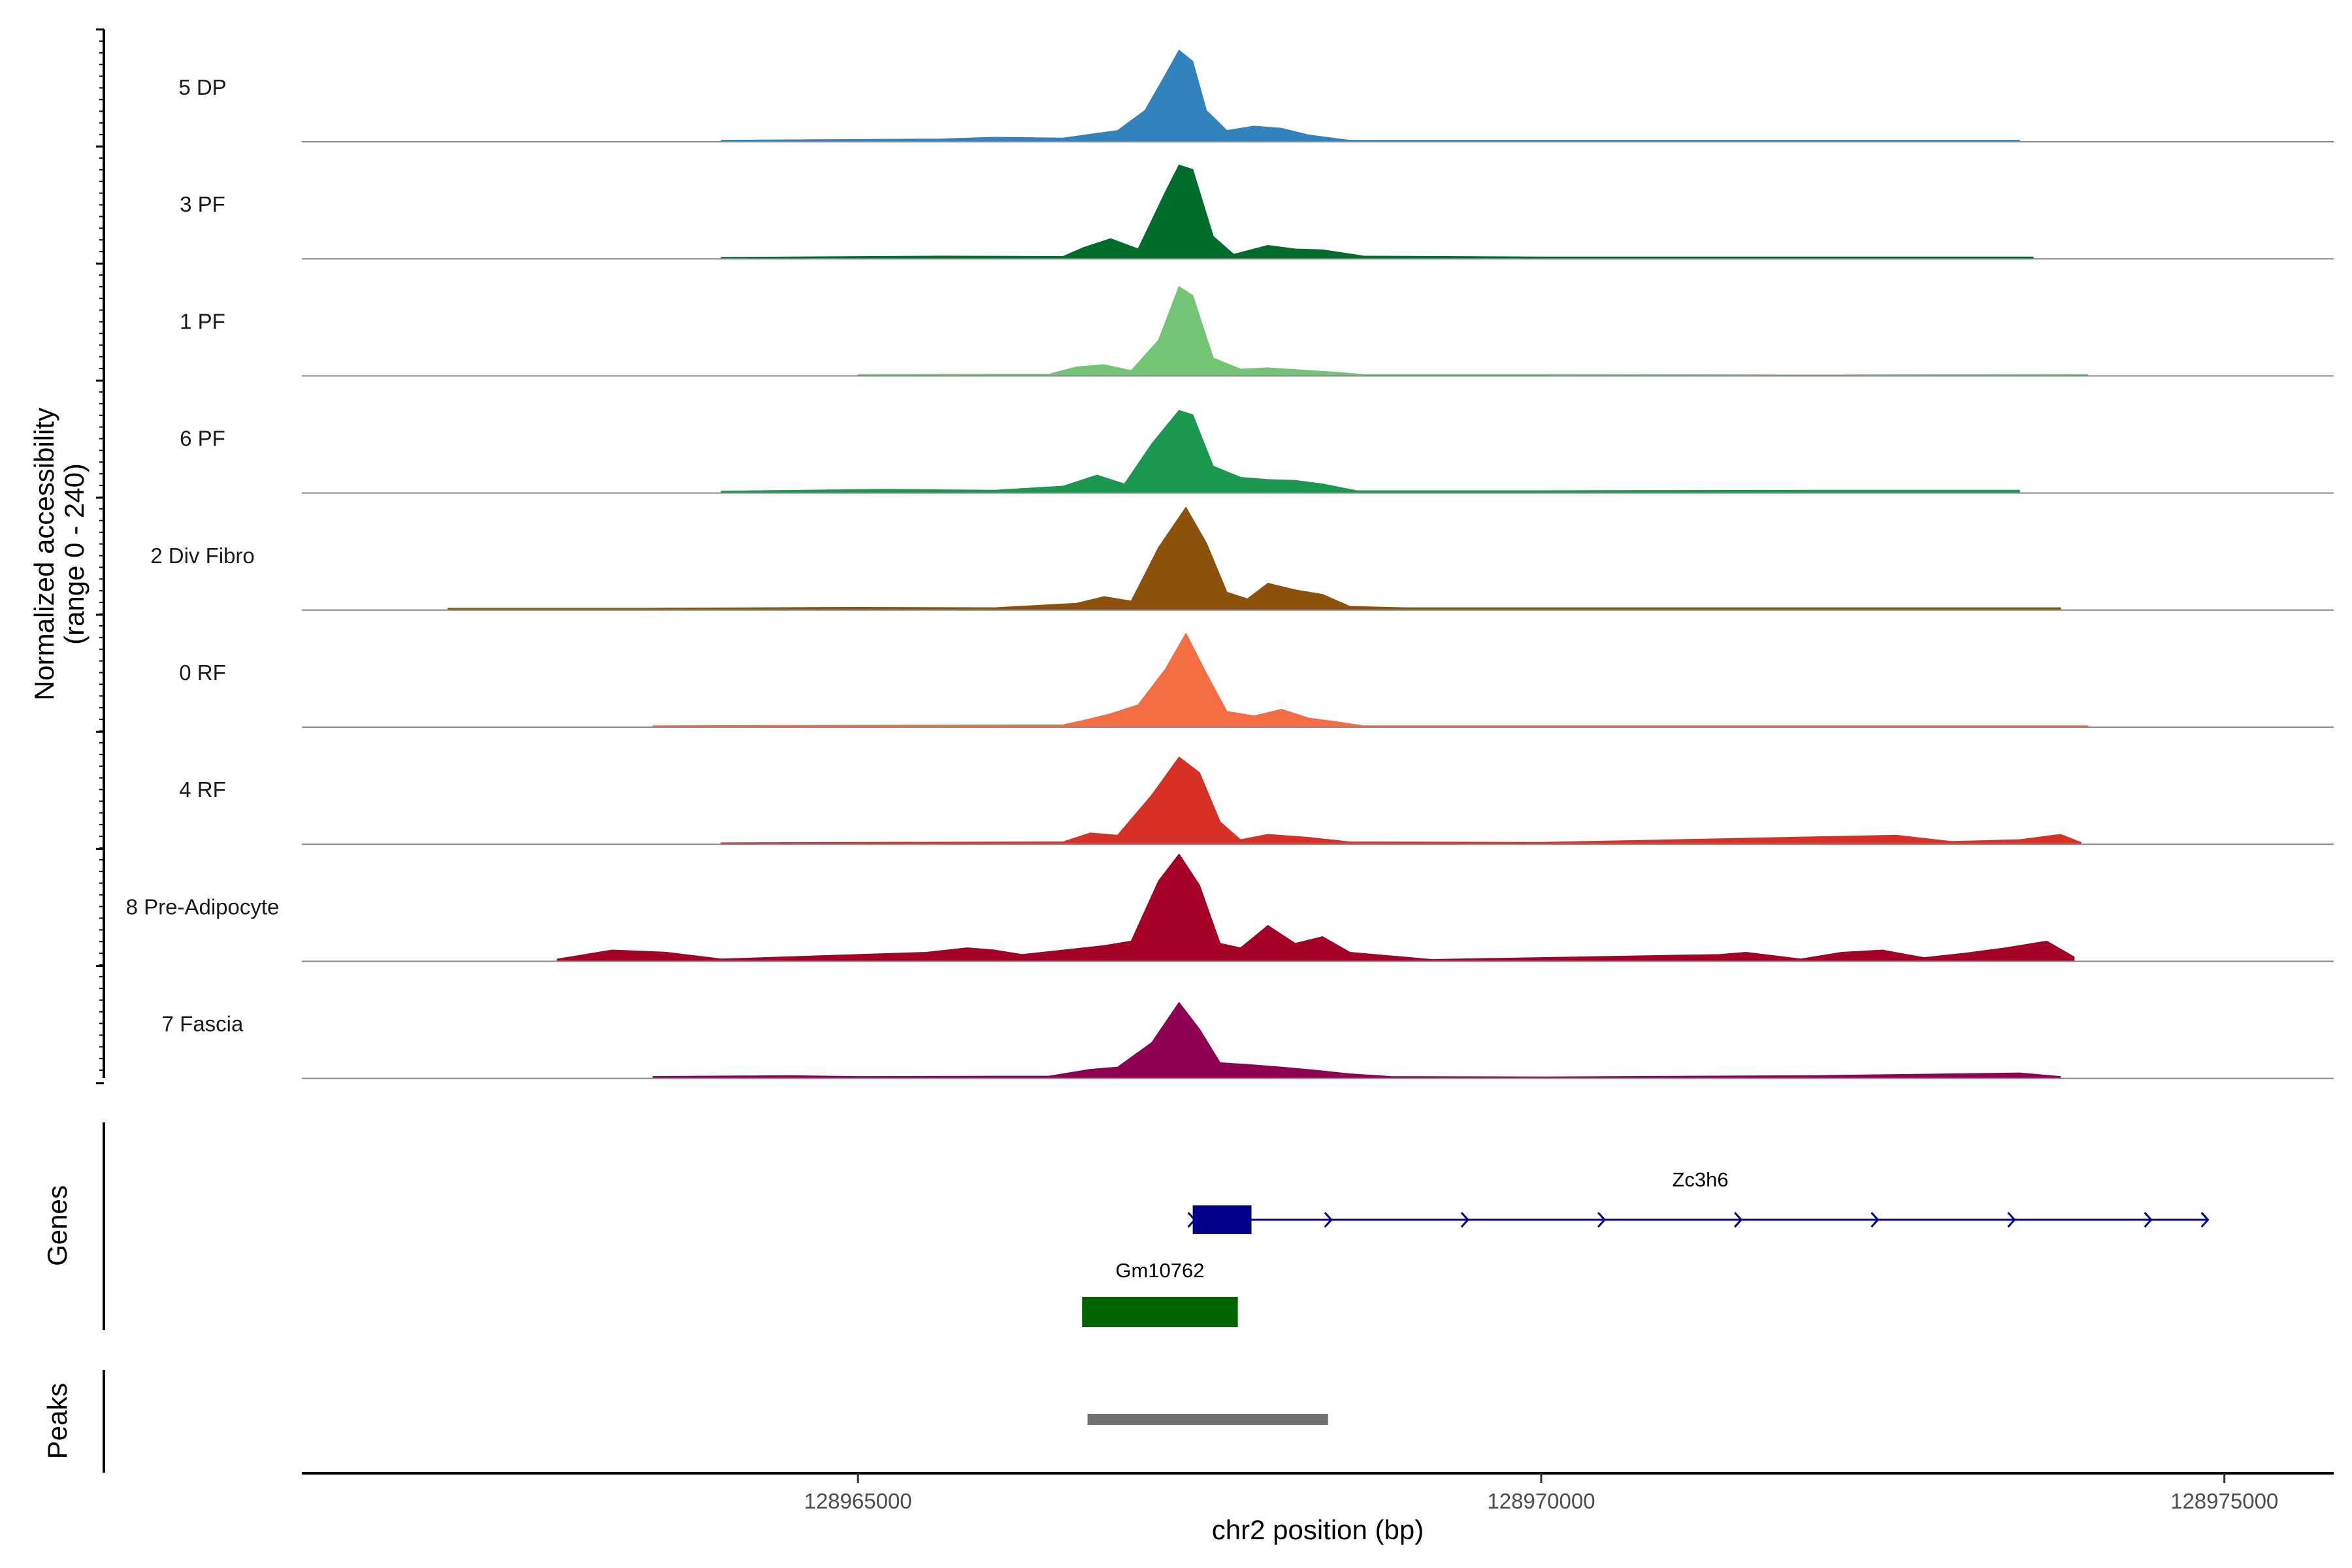 The width and height of the screenshot is (2352, 1568). What do you see at coordinates (858, 1501) in the screenshot?
I see `x-tick-label: 128965000` at bounding box center [858, 1501].